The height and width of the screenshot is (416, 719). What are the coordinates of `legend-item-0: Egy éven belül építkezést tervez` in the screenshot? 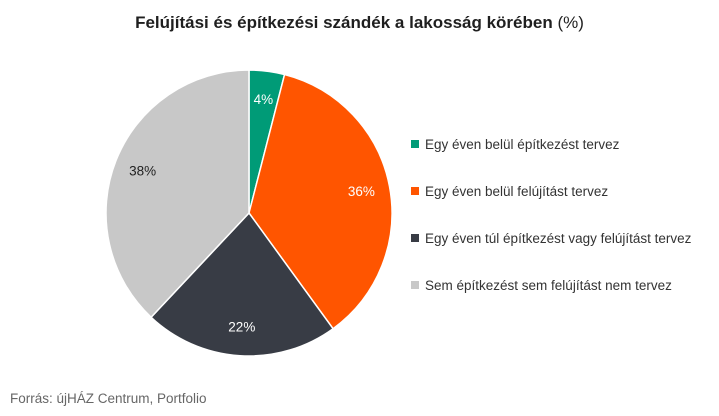 It's located at (551, 144).